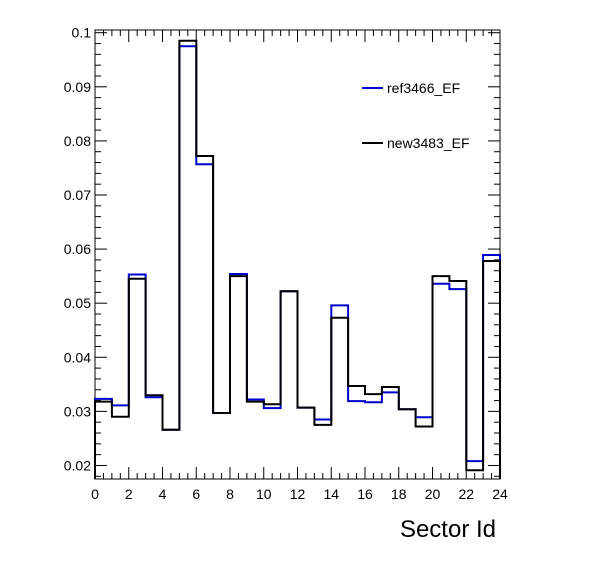 This screenshot has width=596, height=577. What do you see at coordinates (433, 494) in the screenshot?
I see `x-tick-label: 20` at bounding box center [433, 494].